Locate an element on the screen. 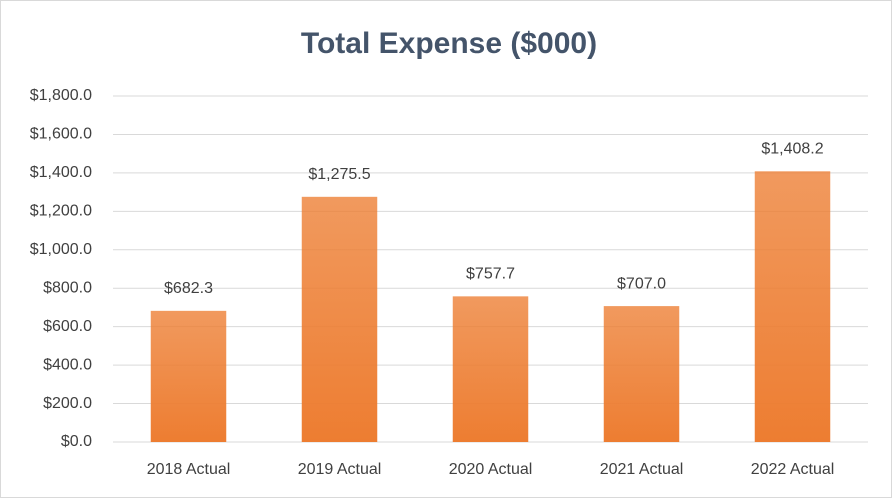 This screenshot has width=893, height=499. y-tick-label: $200.0 is located at coordinates (67, 403).